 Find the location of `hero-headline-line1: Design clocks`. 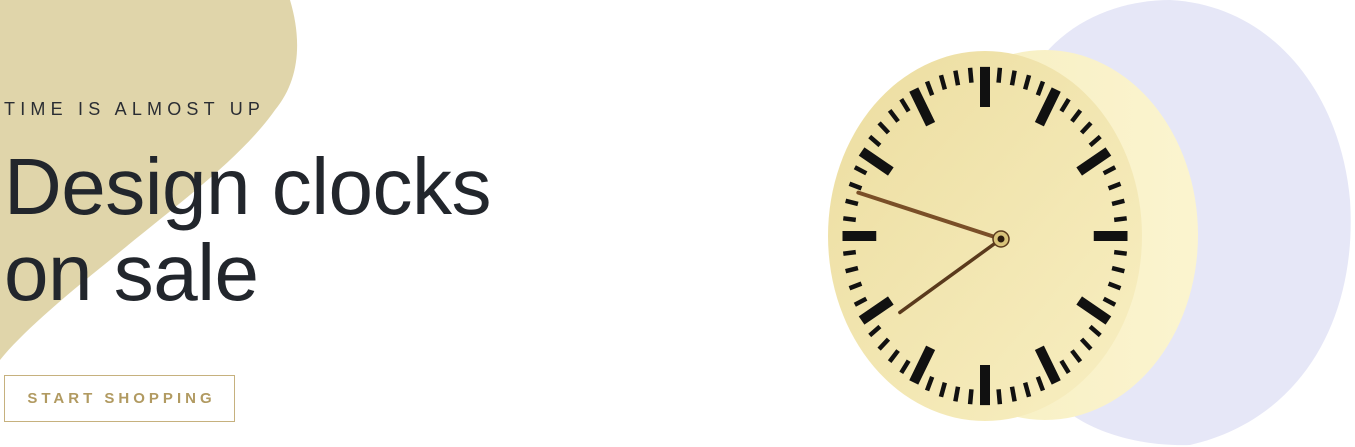

hero-headline-line1: Design clocks is located at coordinates (248, 186).